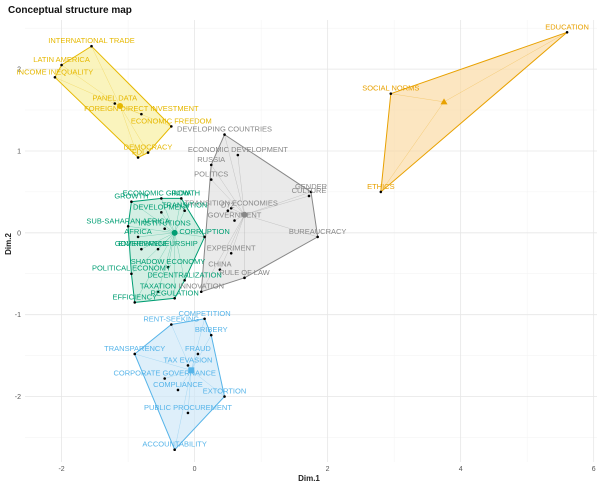  I want to click on point-label: LATIN AMERICA, so click(61, 59).